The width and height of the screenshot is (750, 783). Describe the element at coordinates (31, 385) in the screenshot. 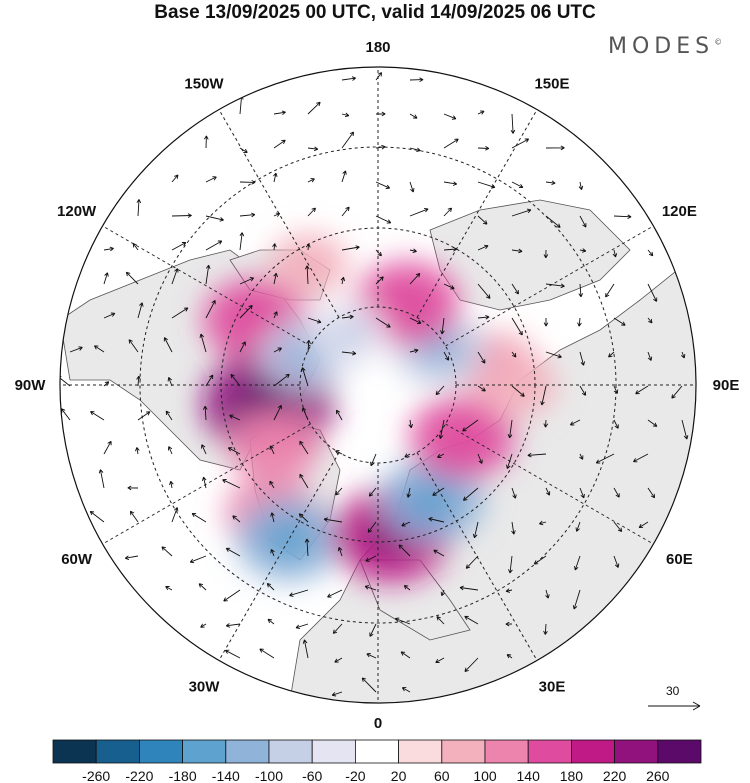

I see `lon-label-90W: 90W` at that location.